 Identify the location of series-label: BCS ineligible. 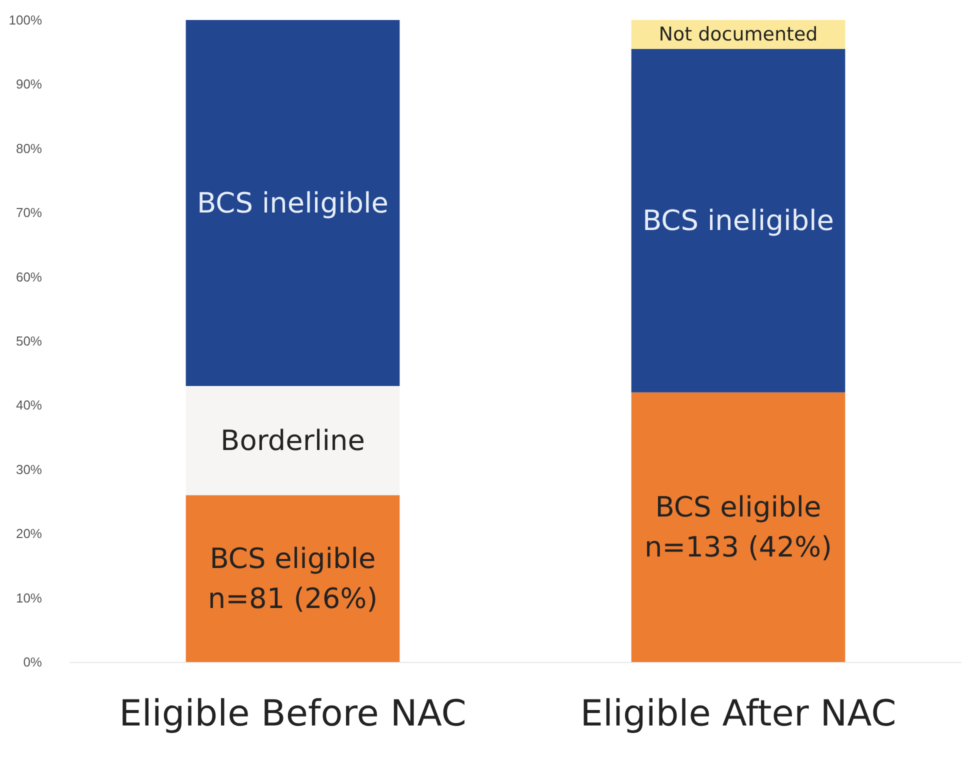
(292, 203).